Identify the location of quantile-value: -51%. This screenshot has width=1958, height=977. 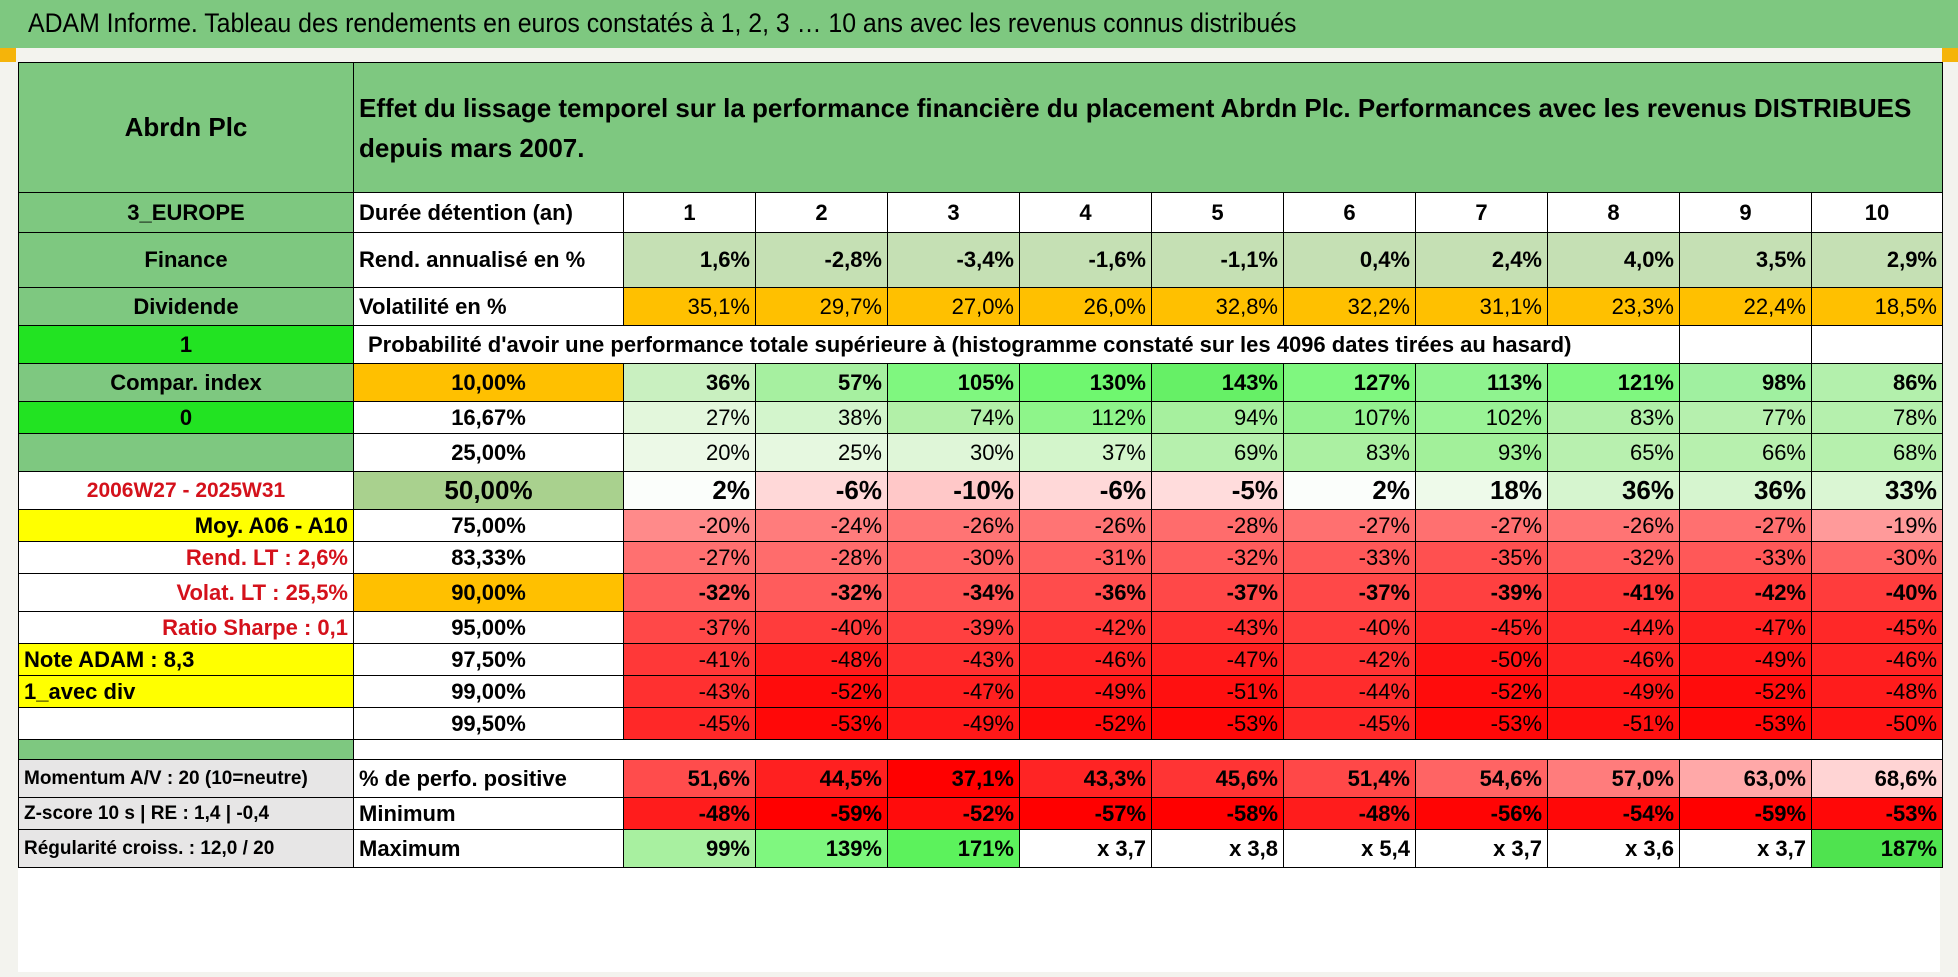
(1217, 691).